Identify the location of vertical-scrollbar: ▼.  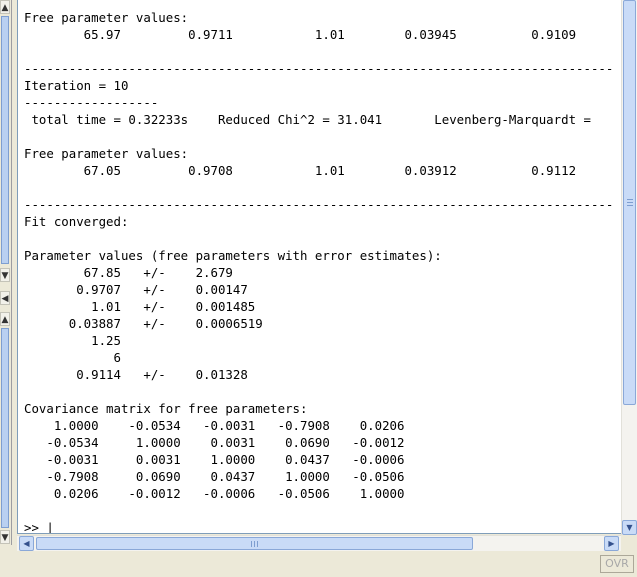
(629, 267).